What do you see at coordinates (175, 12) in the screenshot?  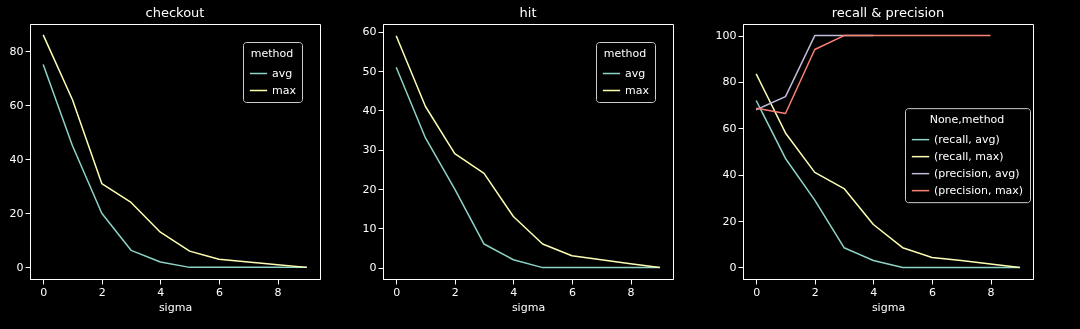 I see `chart-title: checkout` at bounding box center [175, 12].